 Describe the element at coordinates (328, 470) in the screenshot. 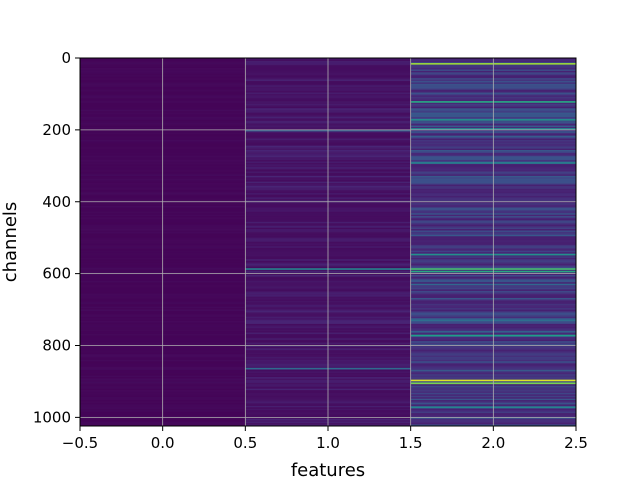

I see `x-axis-label: features` at that location.